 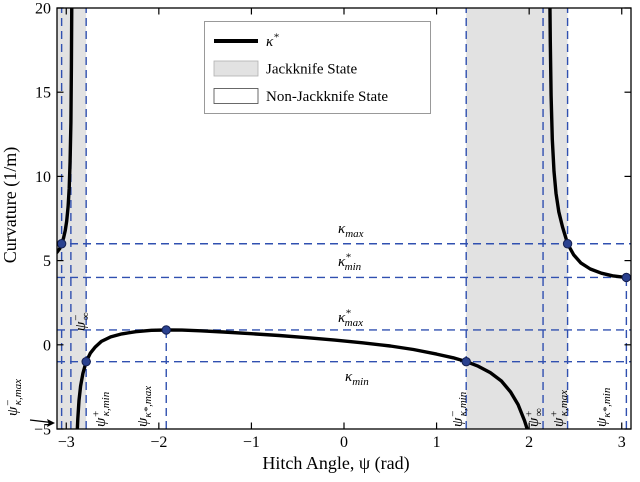 I want to click on x-tick-label: −2, so click(x=158, y=442).